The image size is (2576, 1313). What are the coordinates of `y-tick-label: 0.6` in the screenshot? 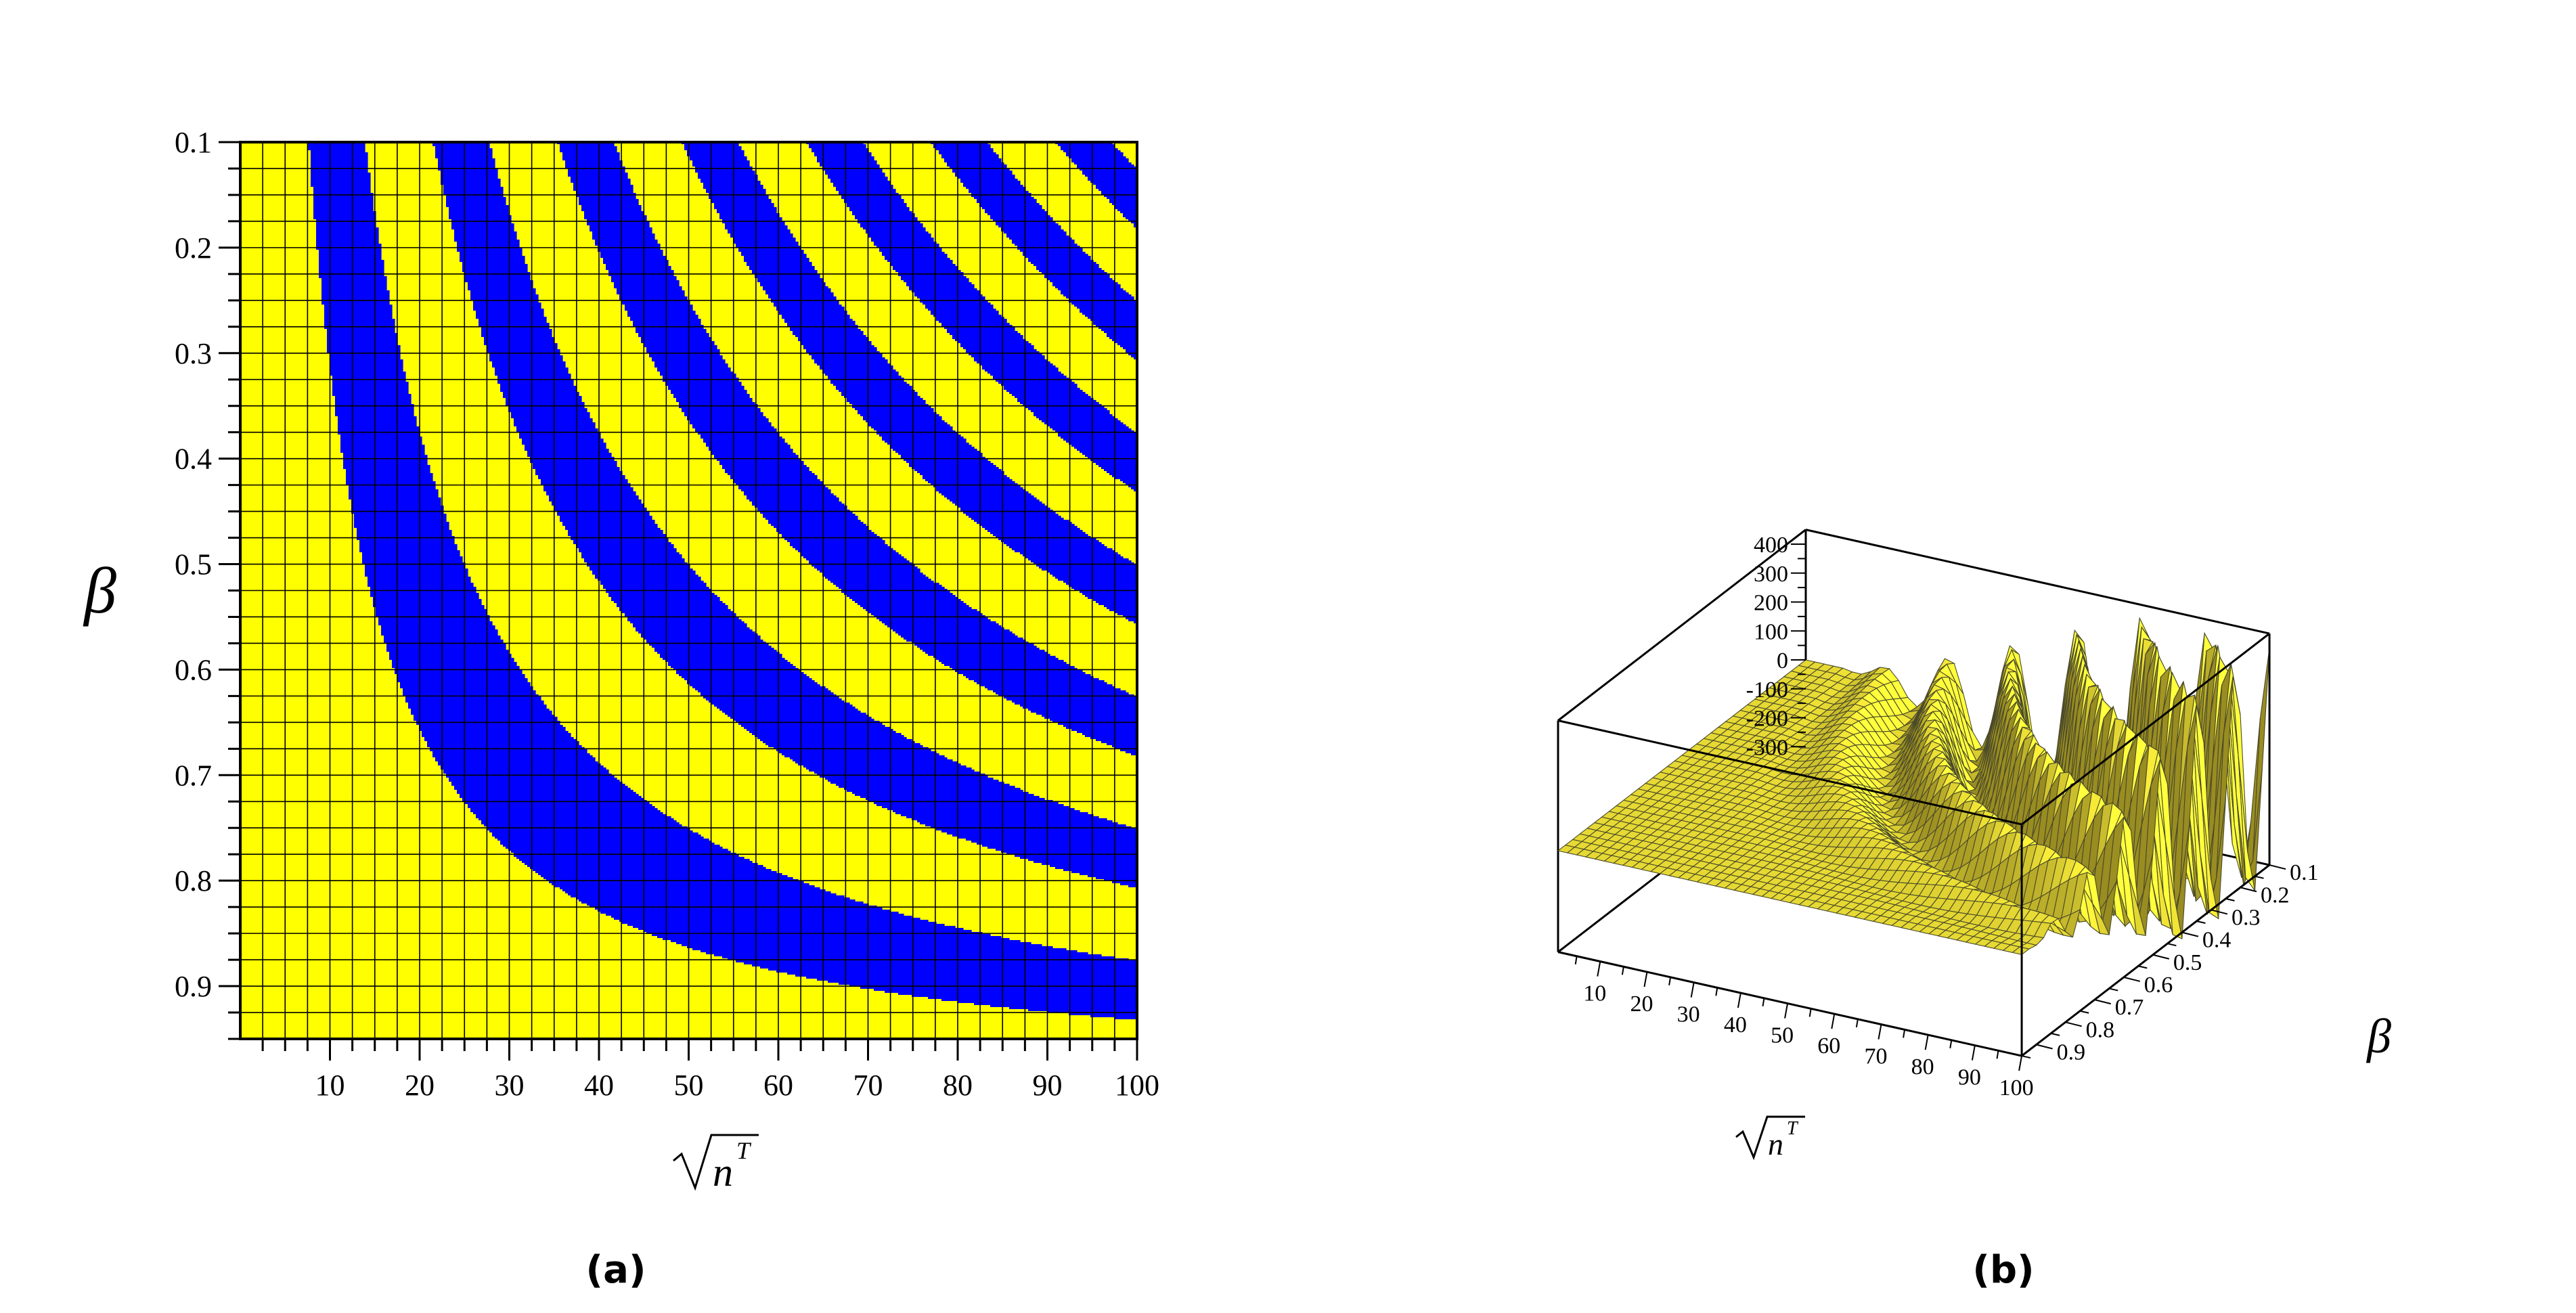 It's located at (193, 669).